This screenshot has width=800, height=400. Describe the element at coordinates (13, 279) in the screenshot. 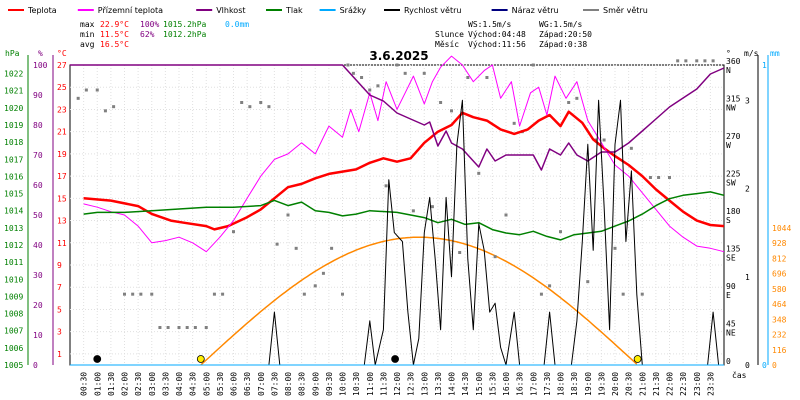

I see `axis-hpa-tick: 1010` at that location.